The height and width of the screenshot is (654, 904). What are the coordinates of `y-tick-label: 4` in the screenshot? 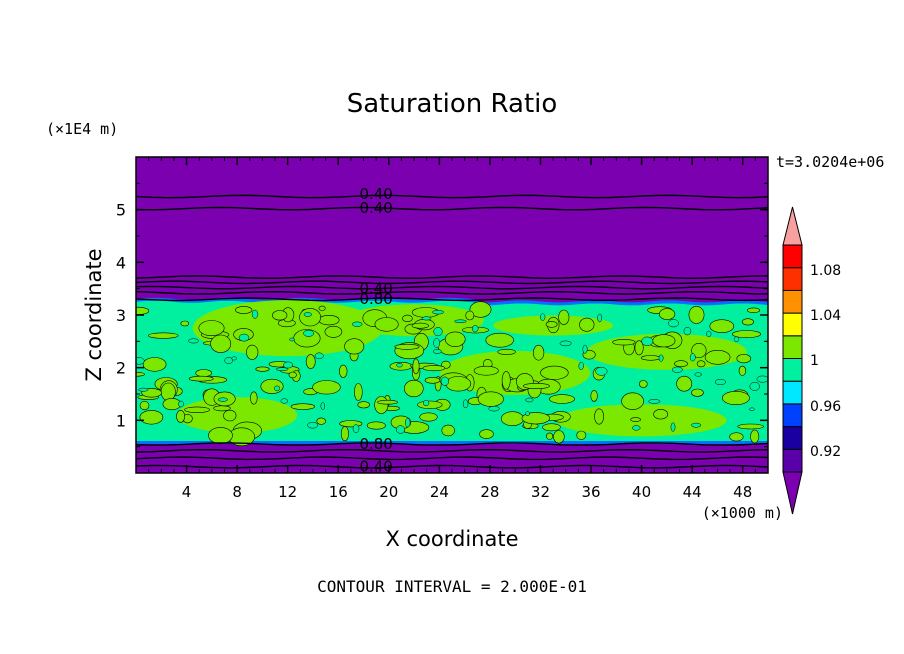 It's located at (121, 262).